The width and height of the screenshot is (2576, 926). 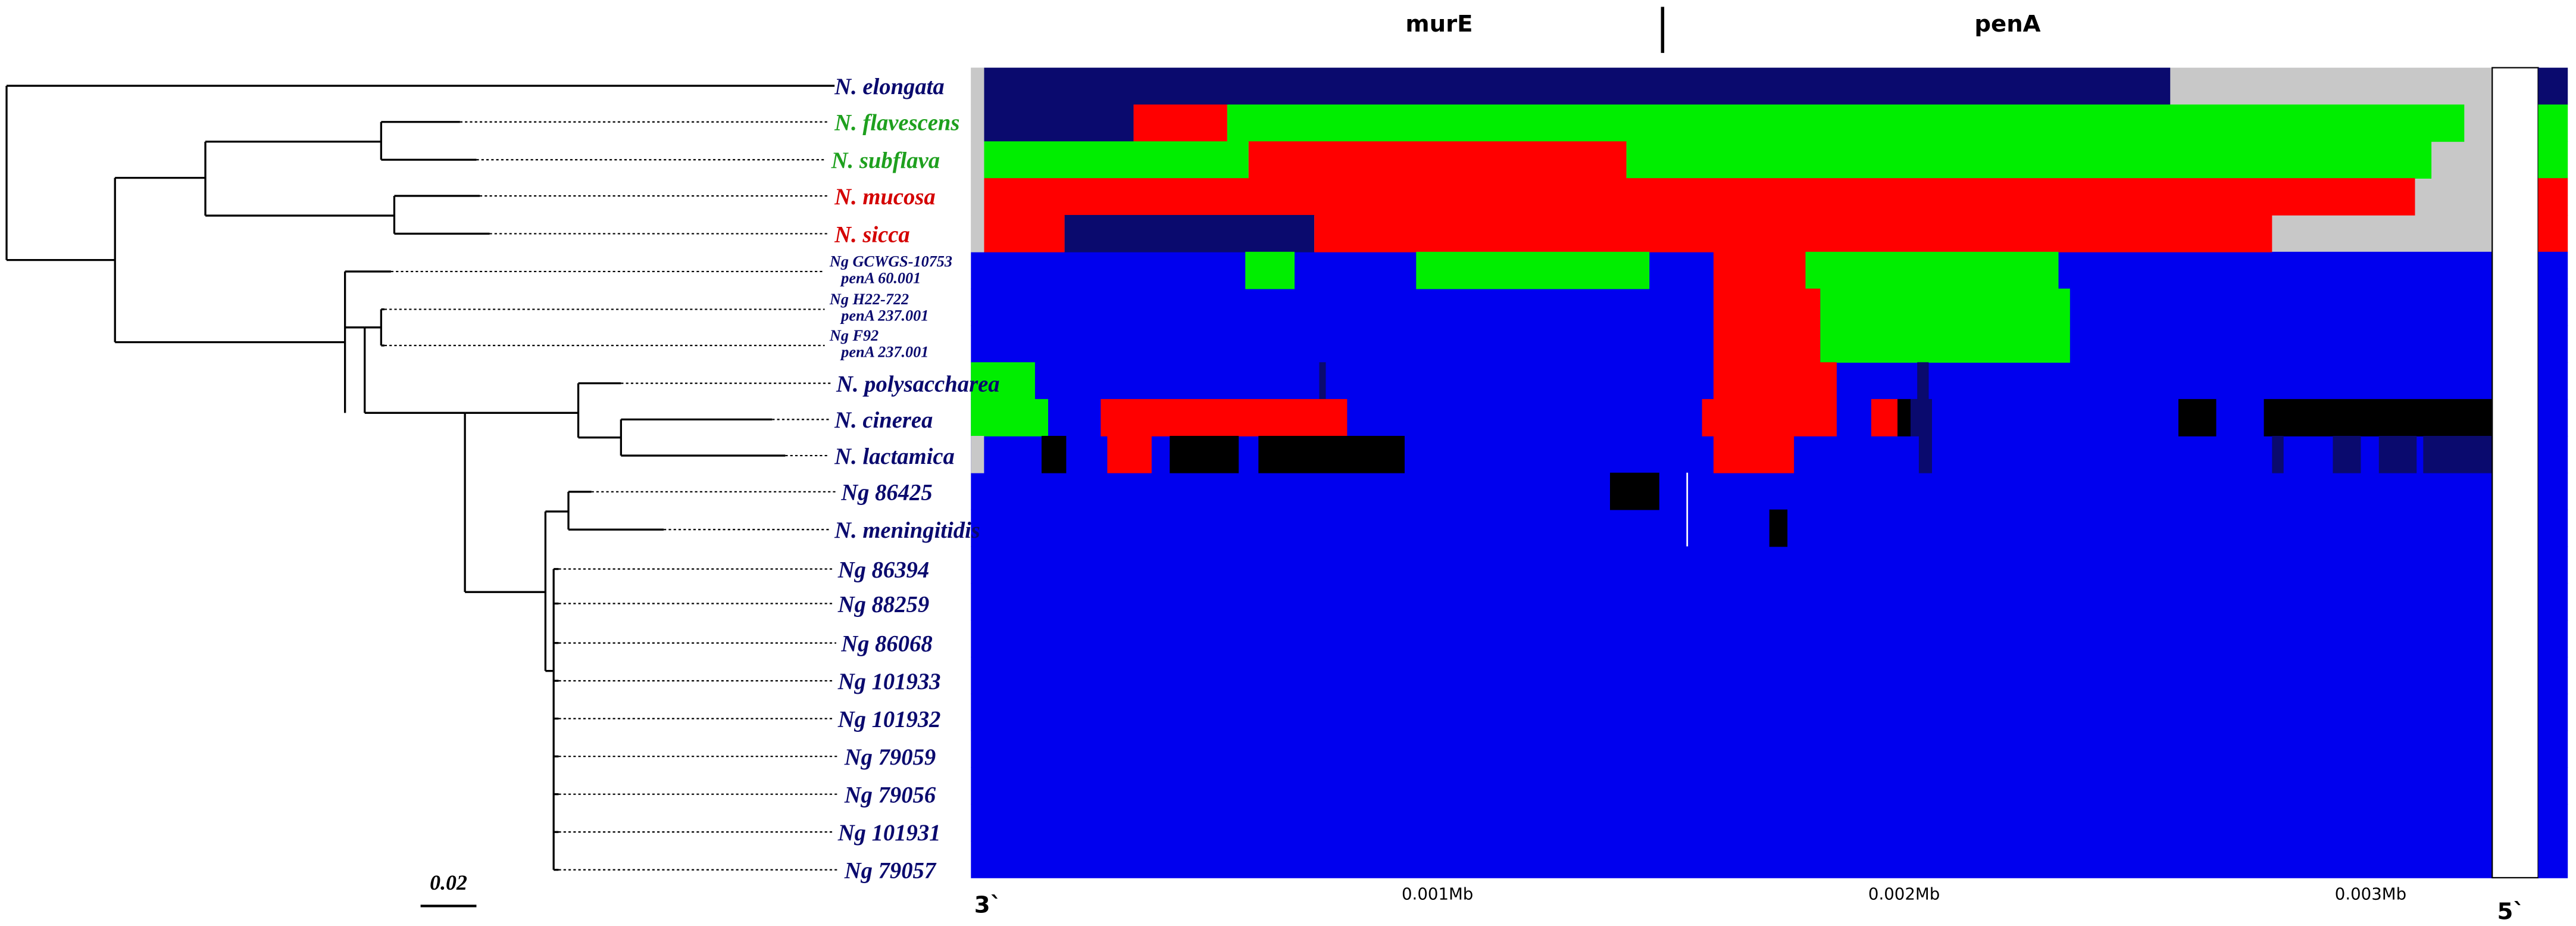 I want to click on taxon-label: penA 60.001, so click(x=880, y=277).